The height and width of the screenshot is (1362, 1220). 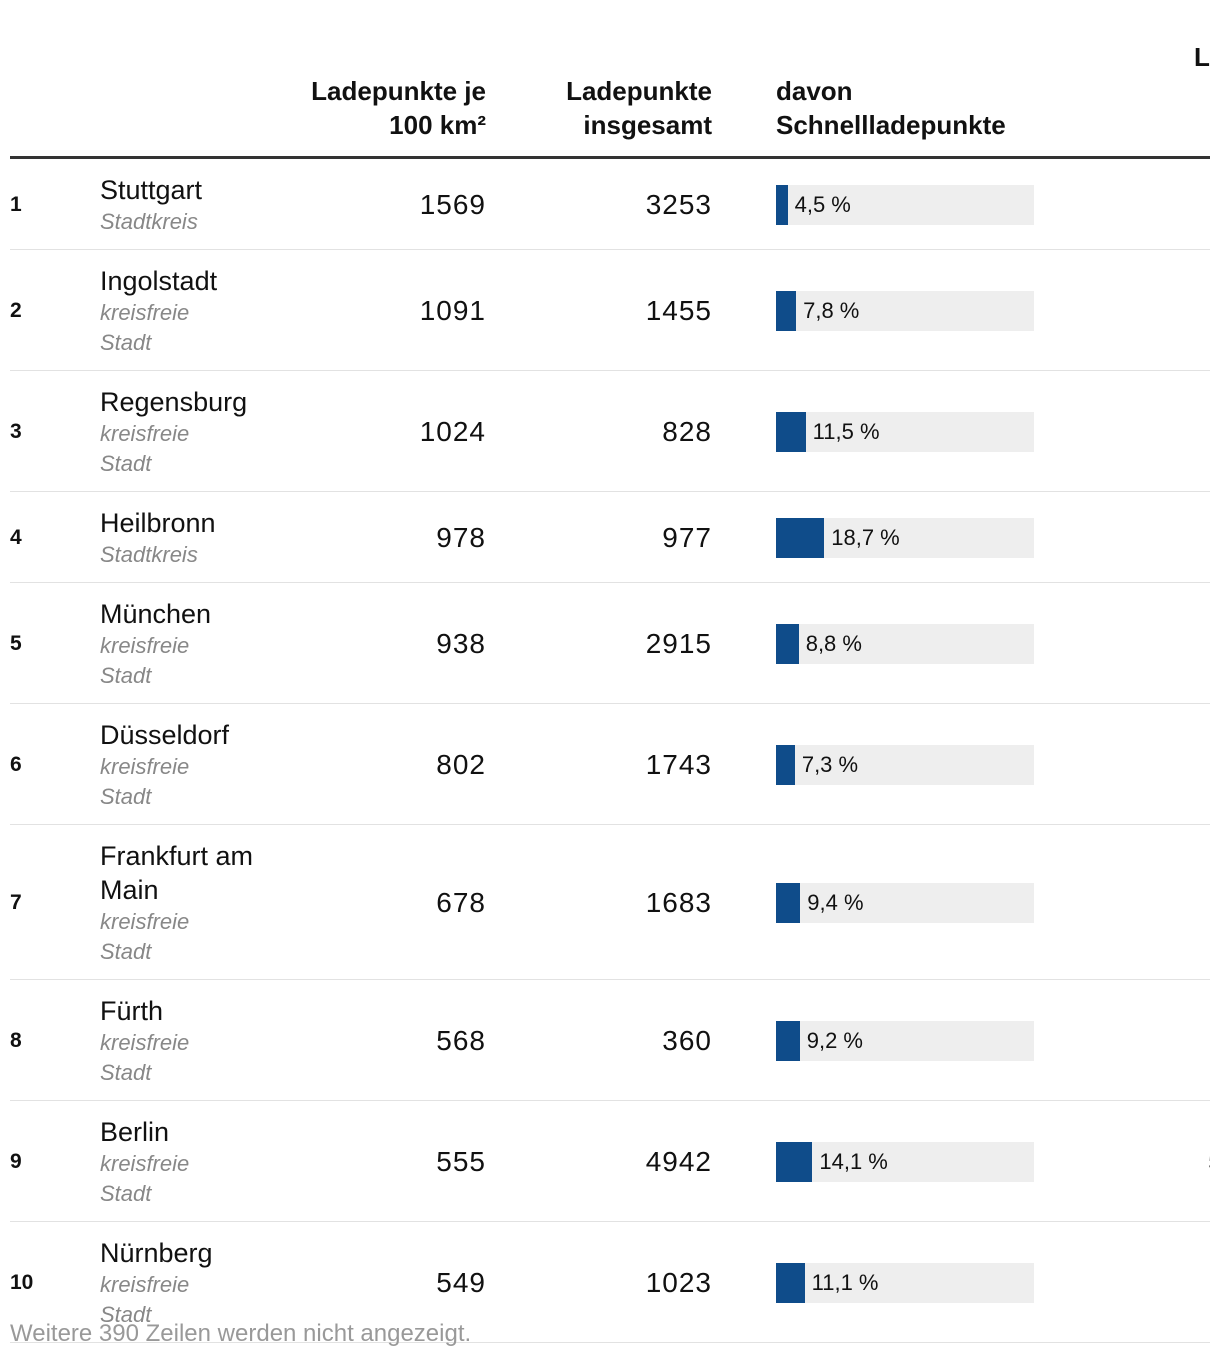 What do you see at coordinates (599, 1161) in the screenshot?
I see `total: 4942` at bounding box center [599, 1161].